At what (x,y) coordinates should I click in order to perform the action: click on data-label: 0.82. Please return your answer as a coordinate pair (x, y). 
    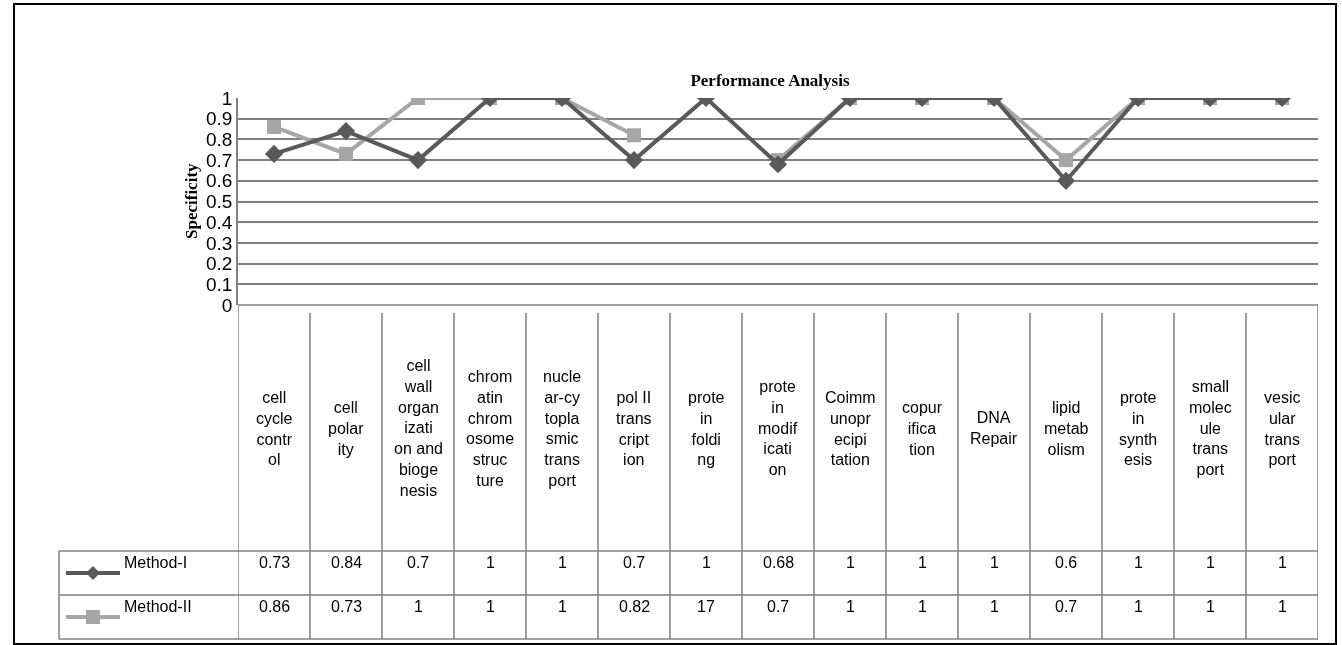
    Looking at the image, I should click on (635, 606).